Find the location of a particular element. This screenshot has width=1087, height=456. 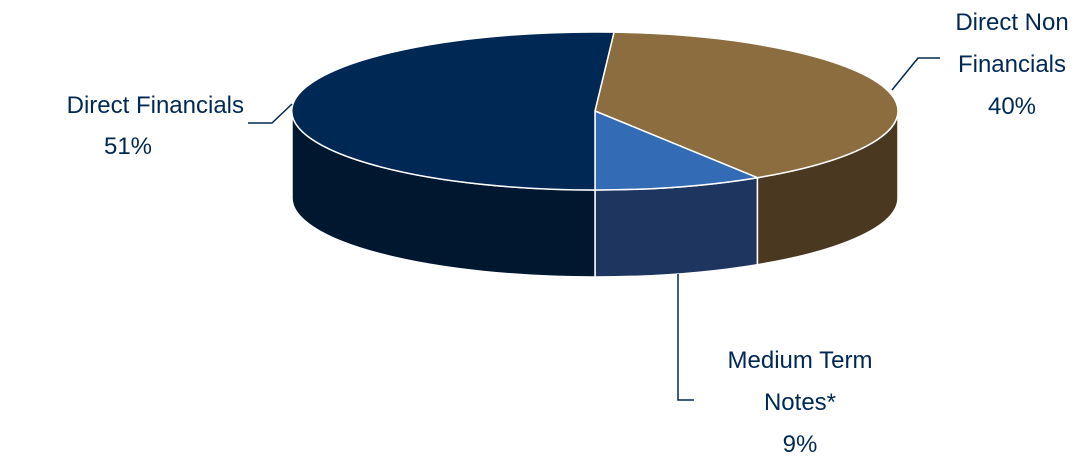

pie-slice-direct-financials is located at coordinates (453, 111).